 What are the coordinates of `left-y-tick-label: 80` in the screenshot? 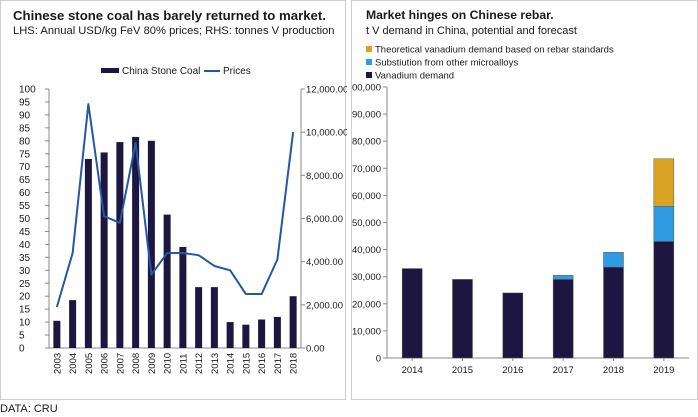 It's located at (25, 141).